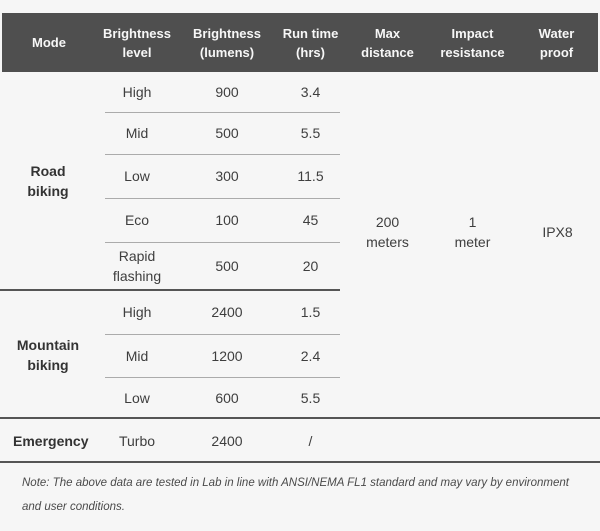 This screenshot has height=531, width=600. Describe the element at coordinates (310, 312) in the screenshot. I see `runtime-cell: 1.5` at that location.